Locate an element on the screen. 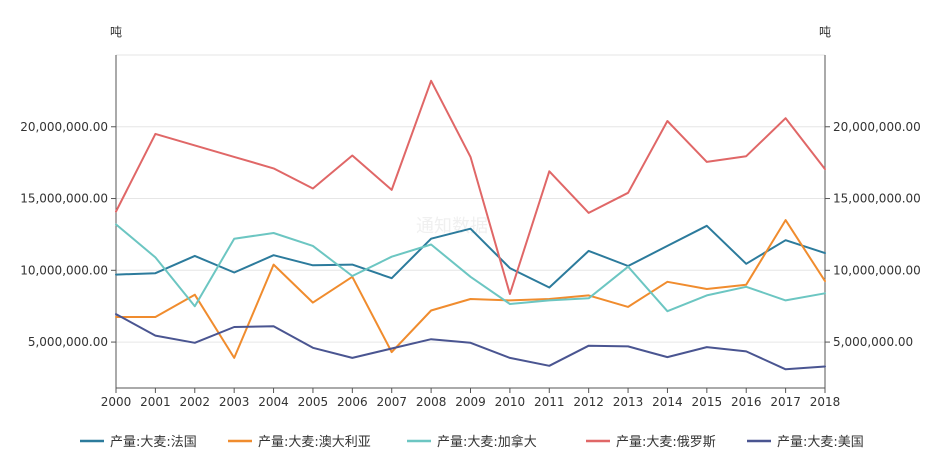 The image size is (939, 462). legend-label-0: 产量:大麦:法国 is located at coordinates (153, 442).